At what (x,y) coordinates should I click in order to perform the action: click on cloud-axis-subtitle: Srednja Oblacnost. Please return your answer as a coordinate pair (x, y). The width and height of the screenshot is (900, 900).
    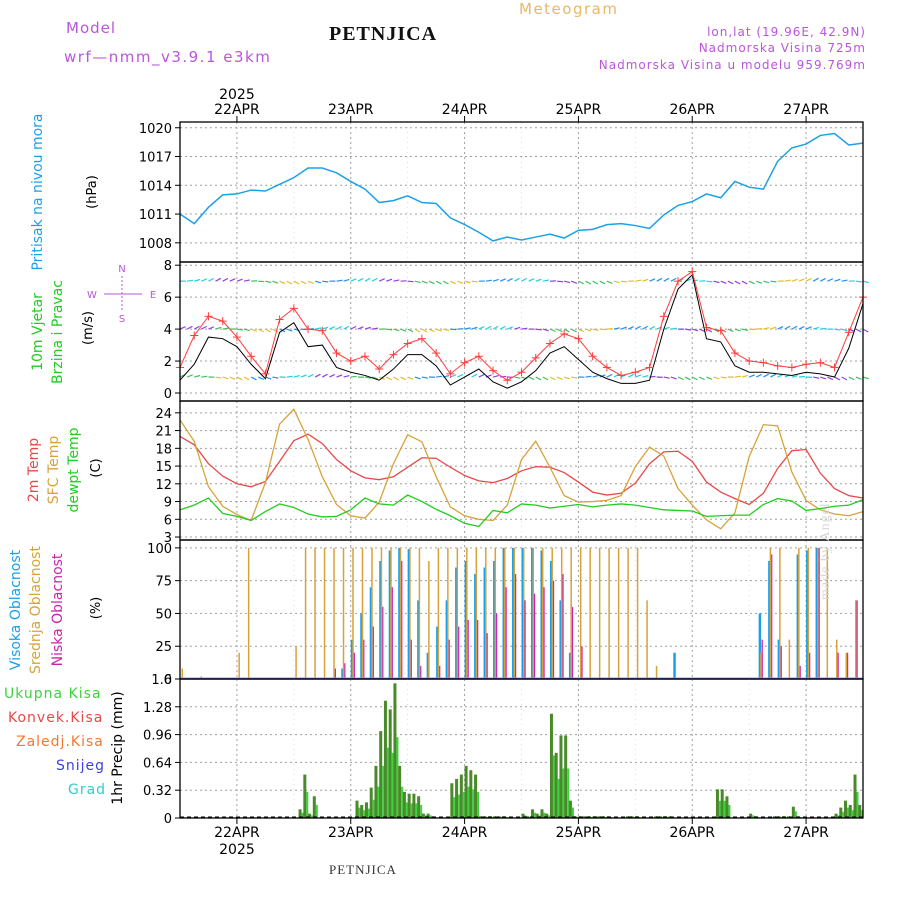
    Looking at the image, I should click on (36, 610).